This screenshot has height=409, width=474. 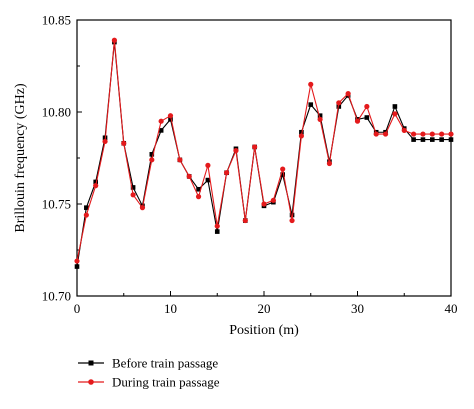 I want to click on x-axis-title: Position (m), so click(x=264, y=330).